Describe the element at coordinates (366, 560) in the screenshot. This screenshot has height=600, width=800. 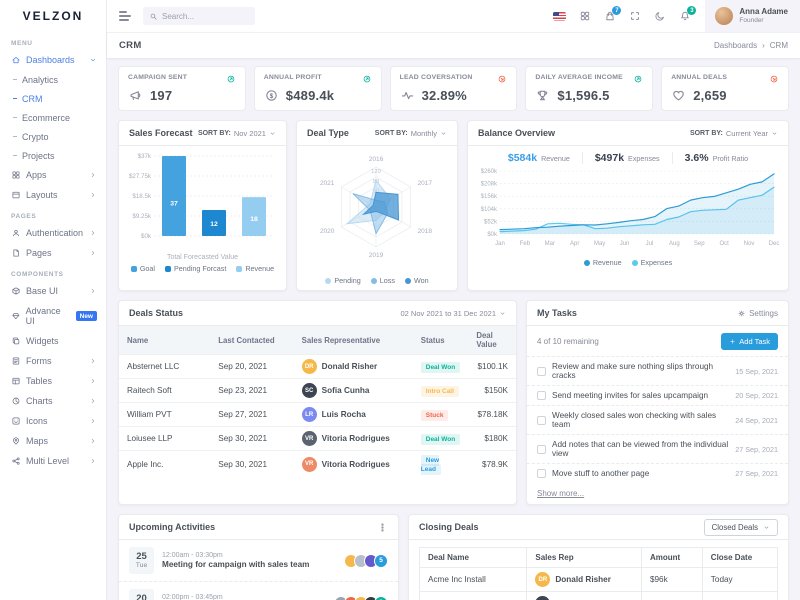
I see `avatar-group: 5` at that location.